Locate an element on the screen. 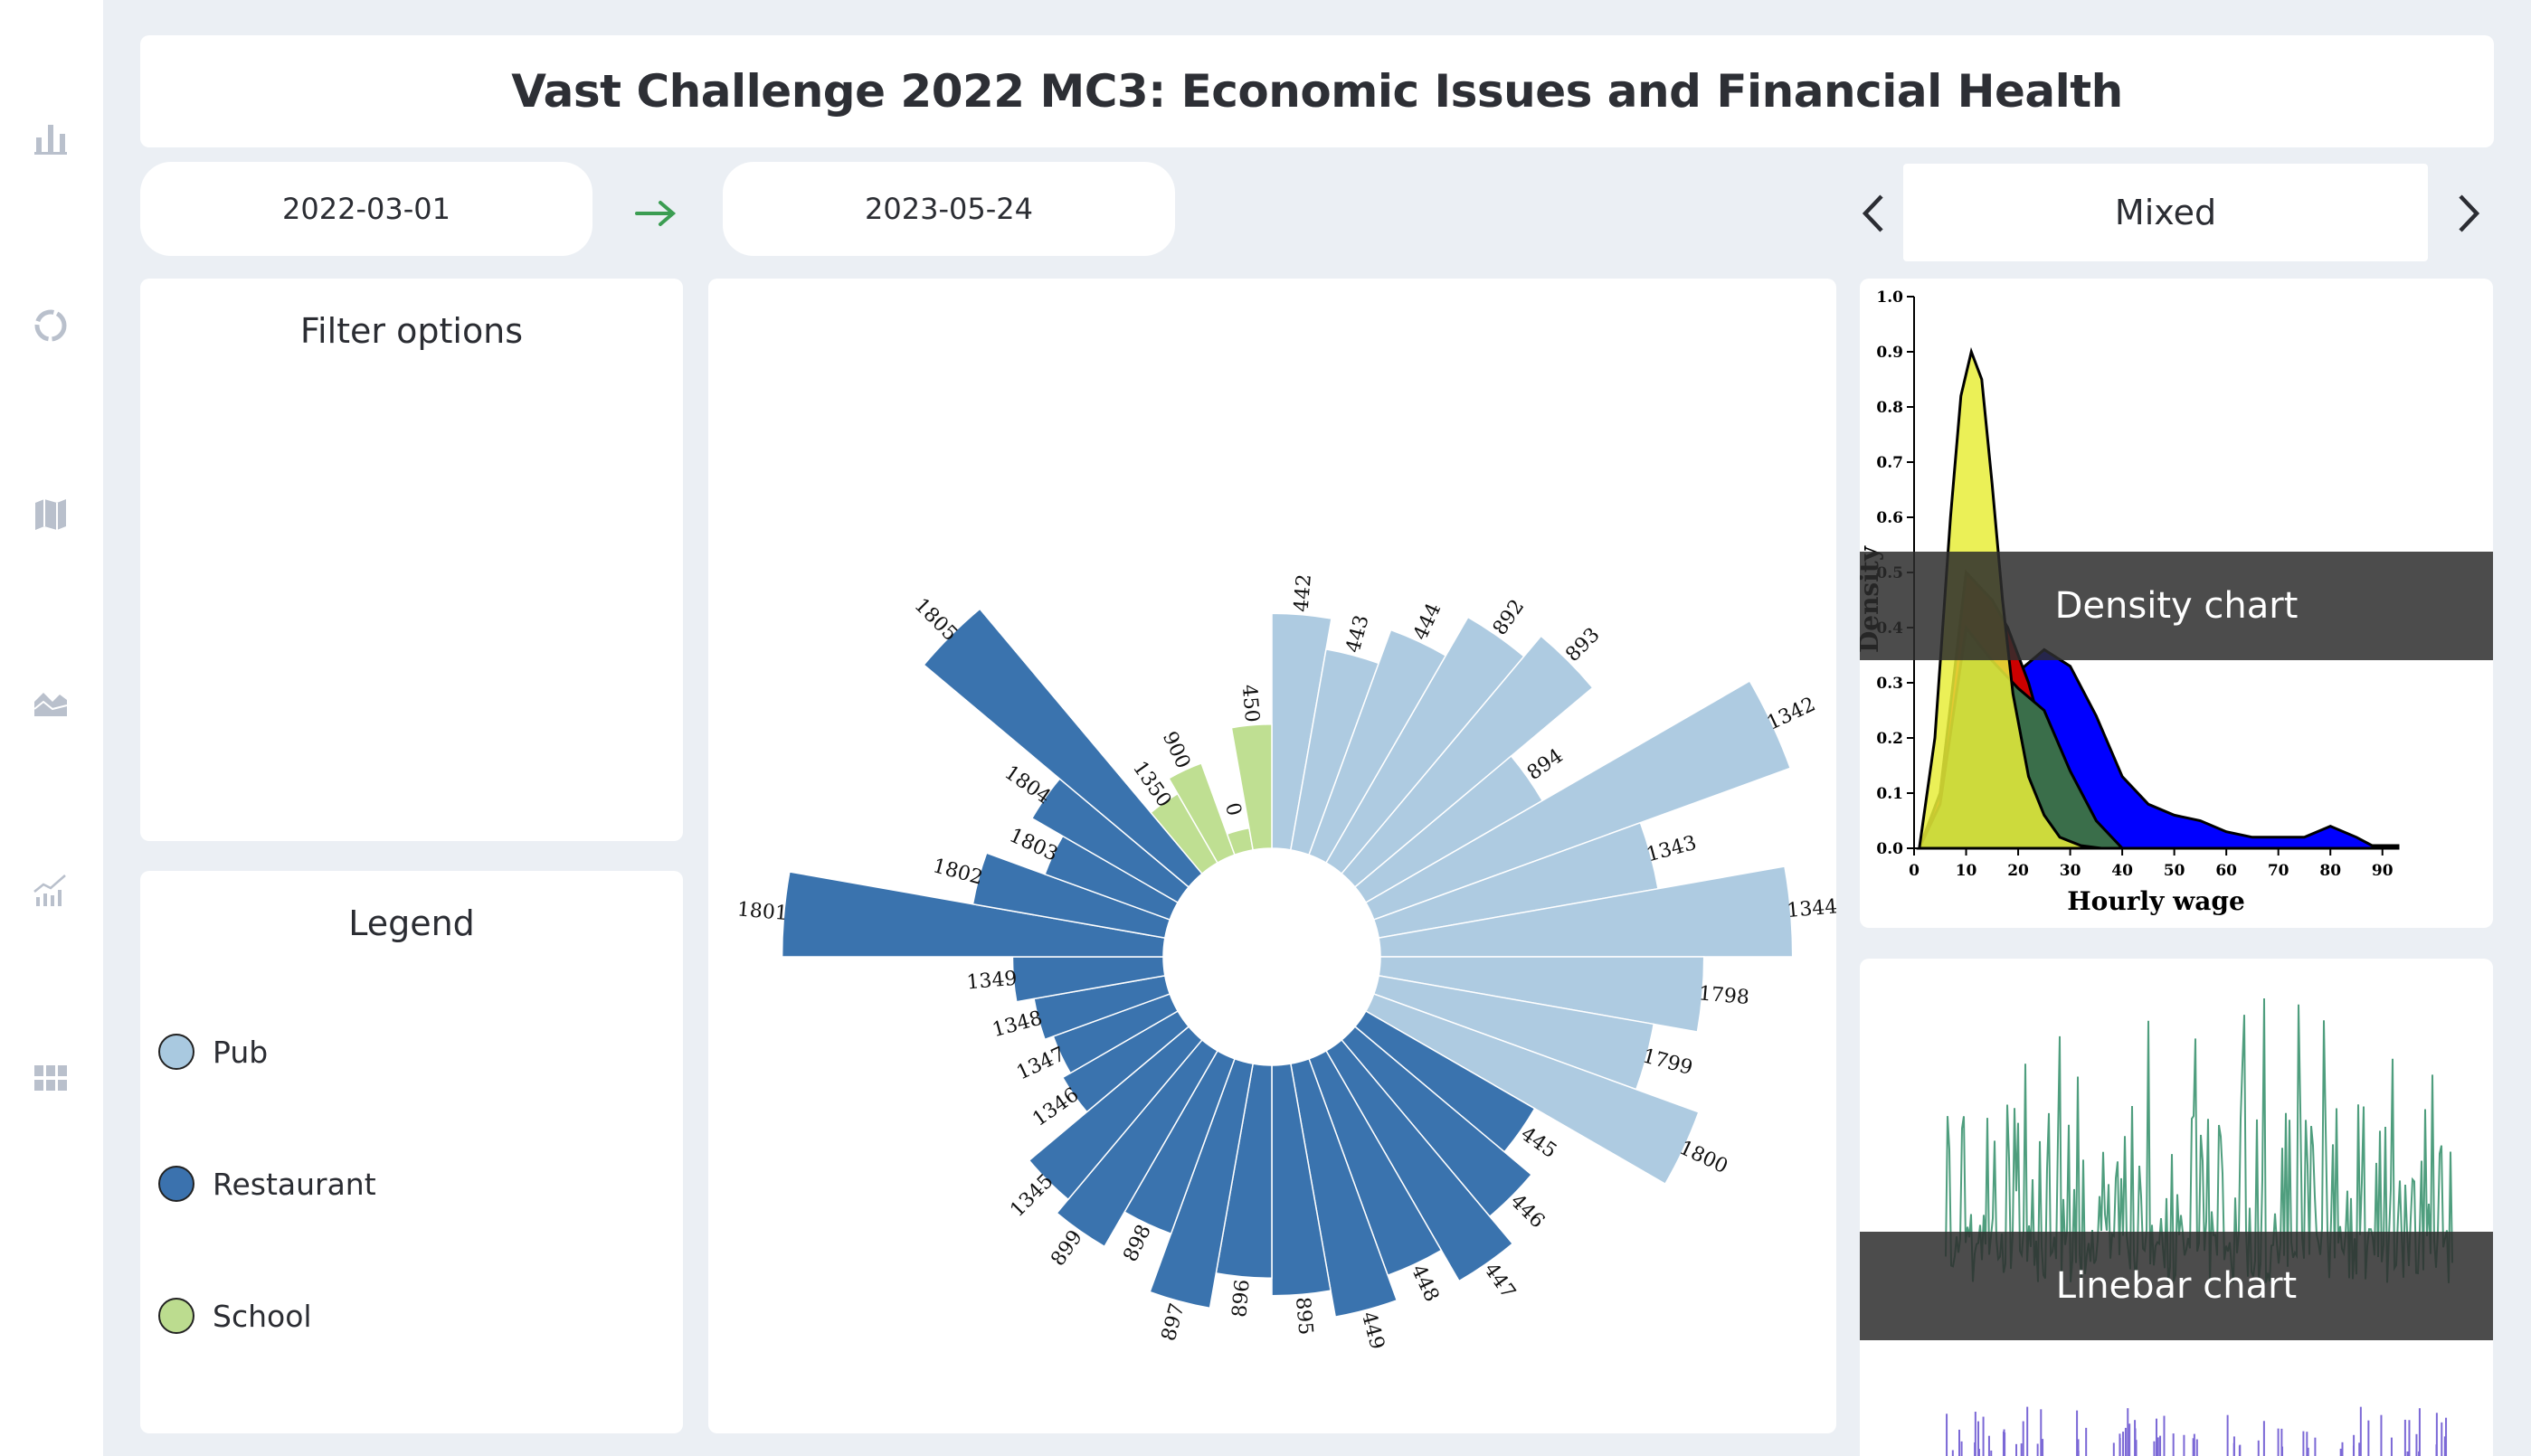 The height and width of the screenshot is (1456, 2531). radial-bar-label: 1343 is located at coordinates (1673, 849).